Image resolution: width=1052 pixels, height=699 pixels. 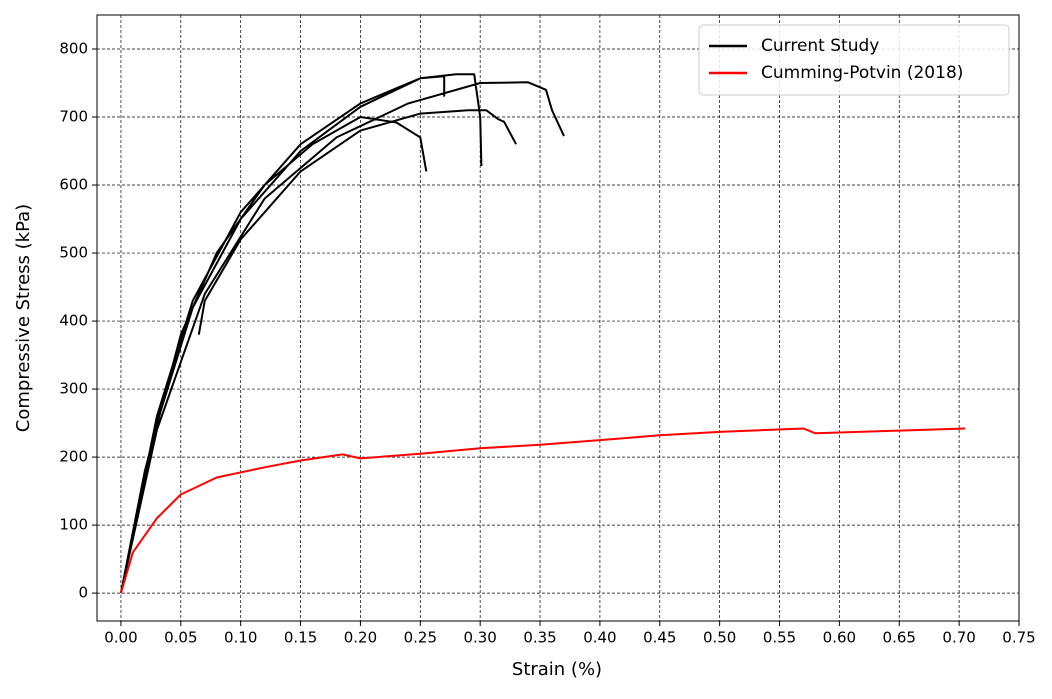 I want to click on y-tick-label: 600, so click(x=73, y=185).